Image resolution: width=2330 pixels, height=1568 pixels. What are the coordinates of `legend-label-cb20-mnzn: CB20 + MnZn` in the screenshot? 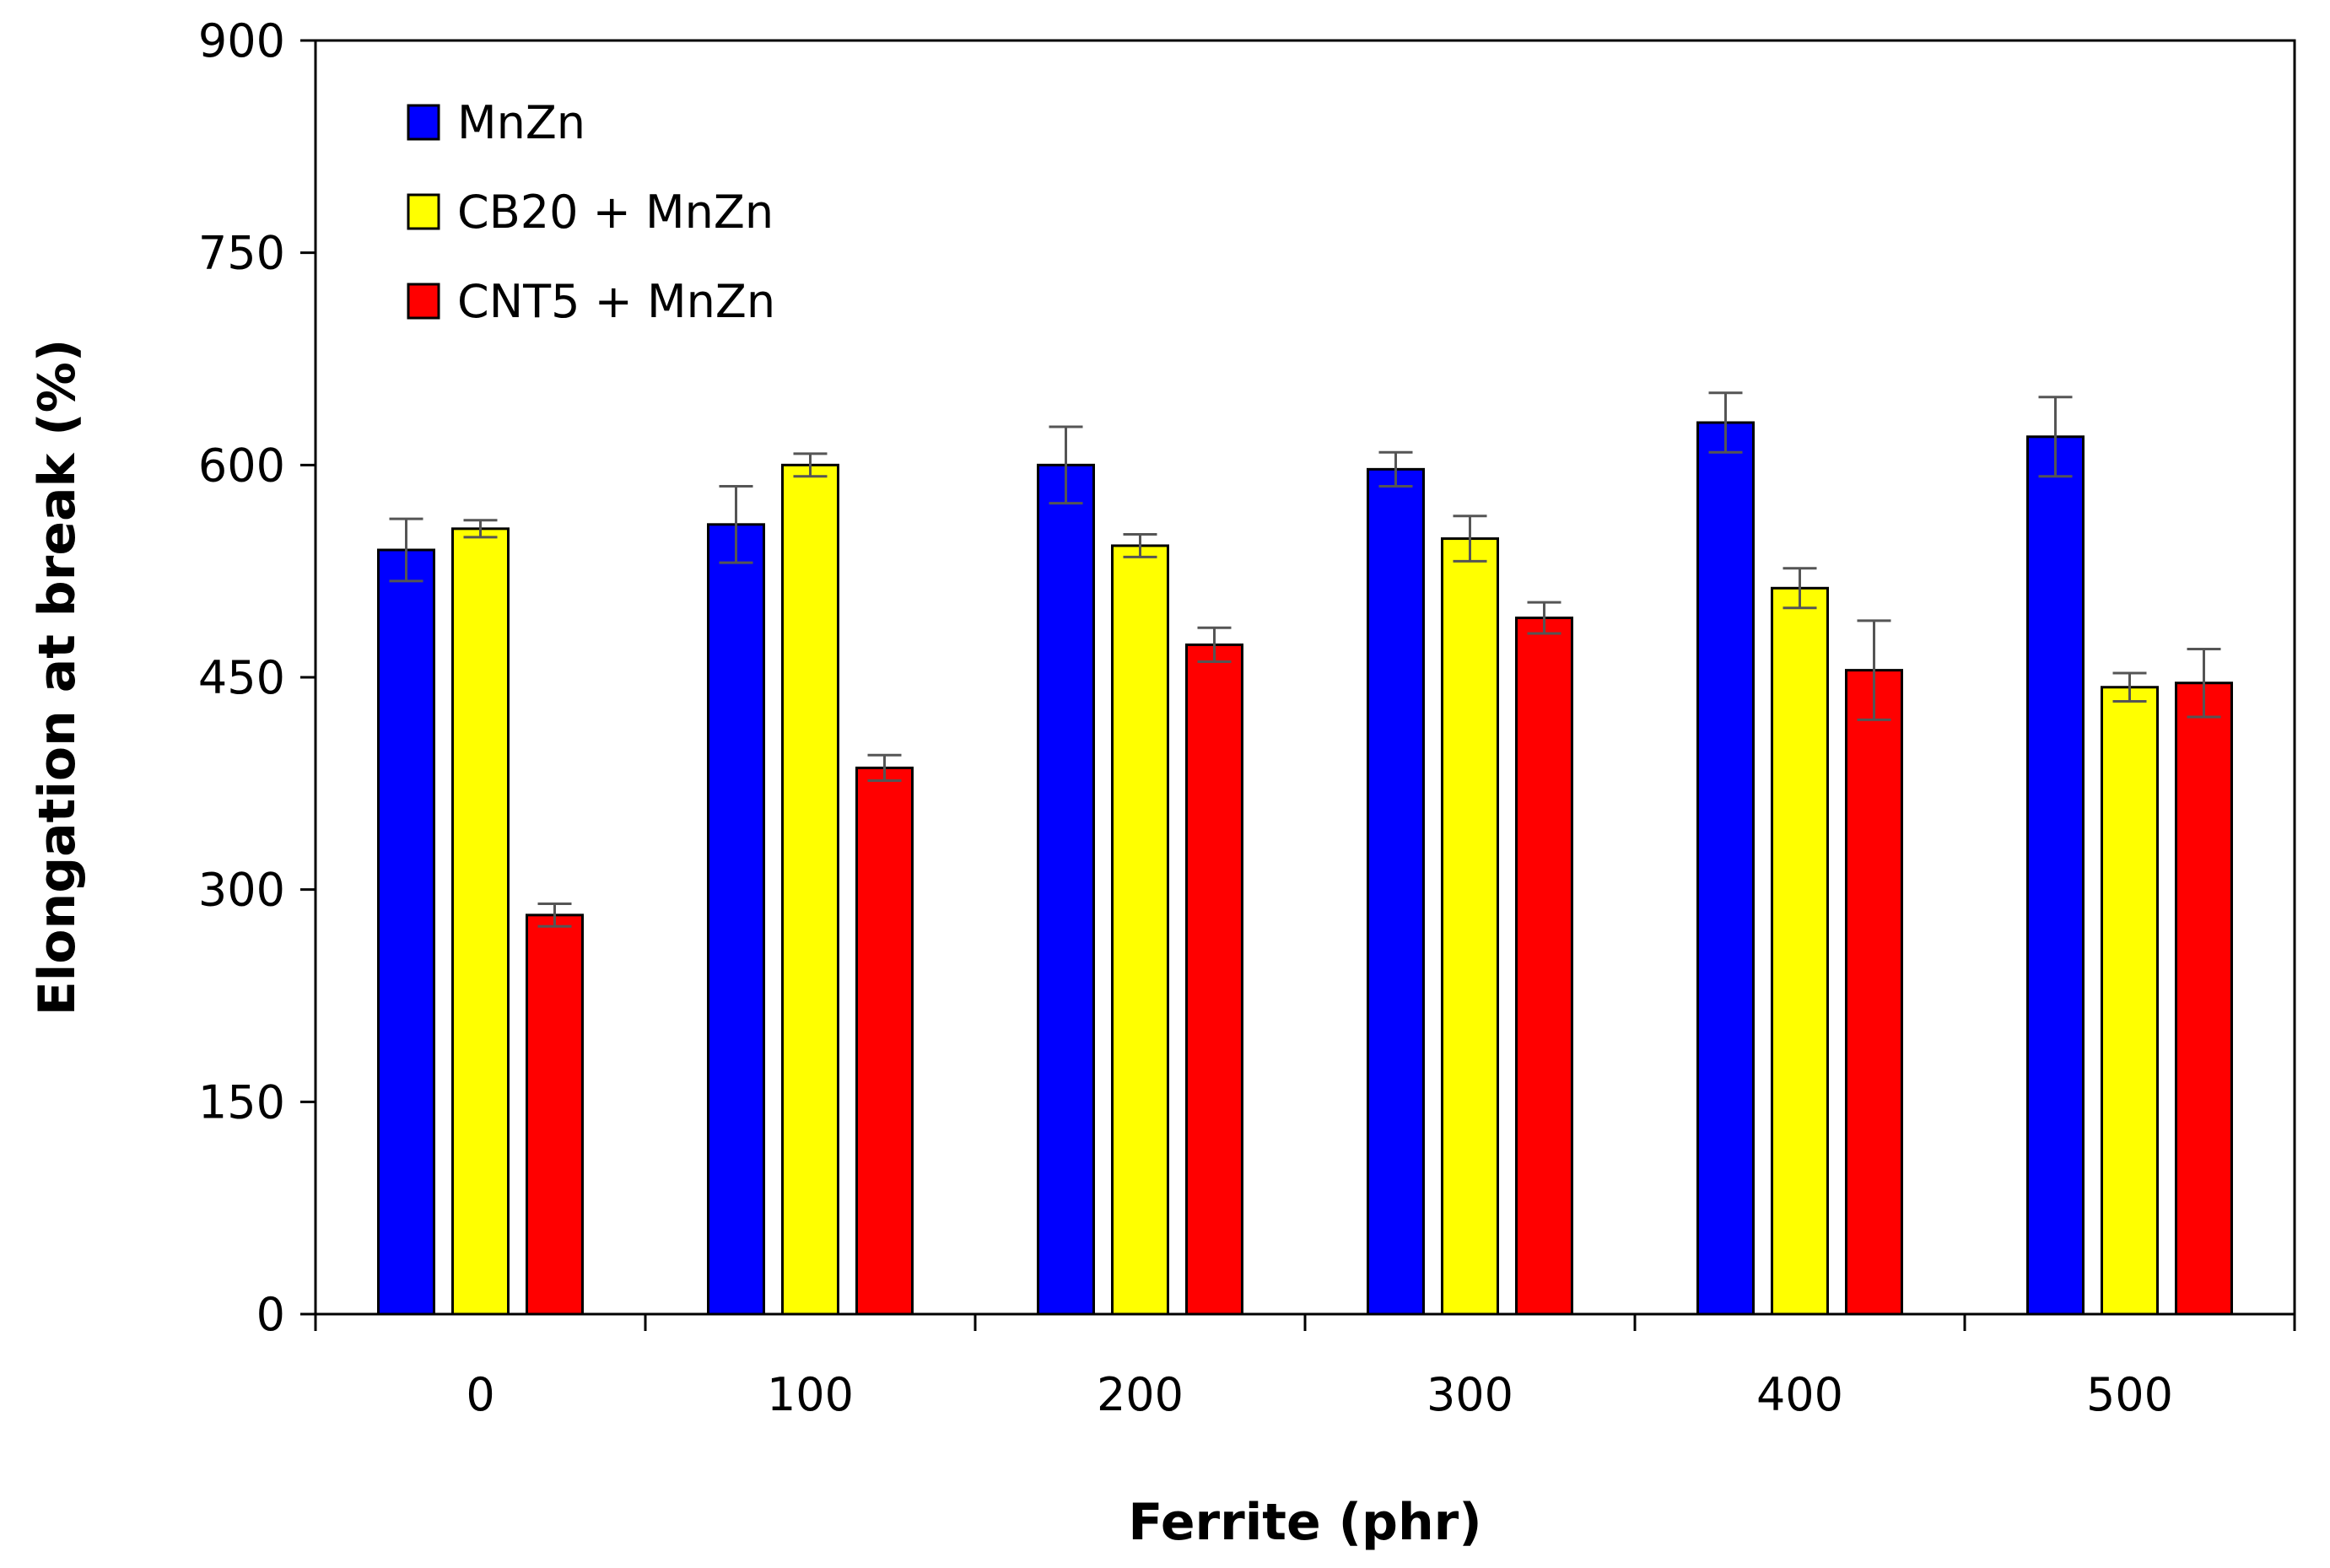 It's located at (615, 212).